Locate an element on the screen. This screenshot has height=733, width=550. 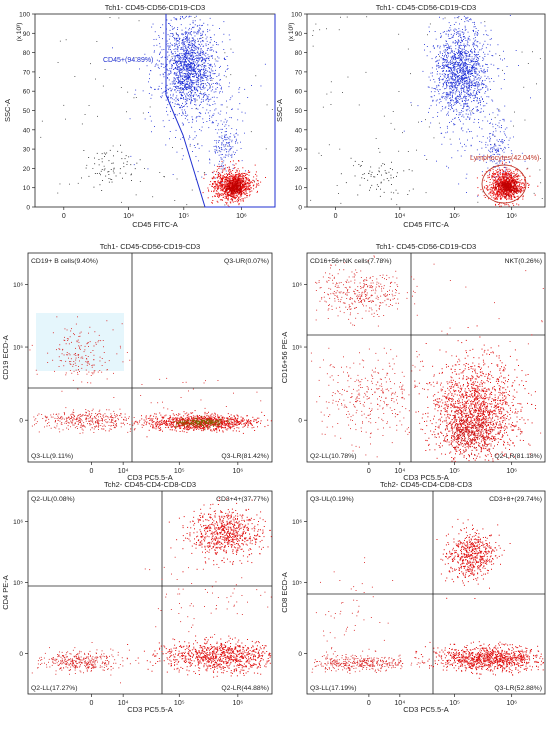
quadrant-label-lr: Q3-LR(52.88%) is located at coordinates (518, 688).